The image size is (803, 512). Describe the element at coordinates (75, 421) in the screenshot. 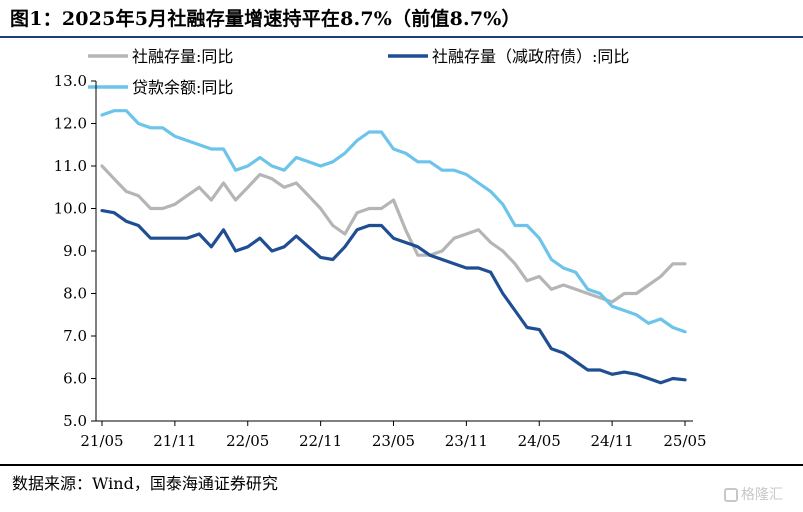

I see `y-tick-label: 5.0` at that location.